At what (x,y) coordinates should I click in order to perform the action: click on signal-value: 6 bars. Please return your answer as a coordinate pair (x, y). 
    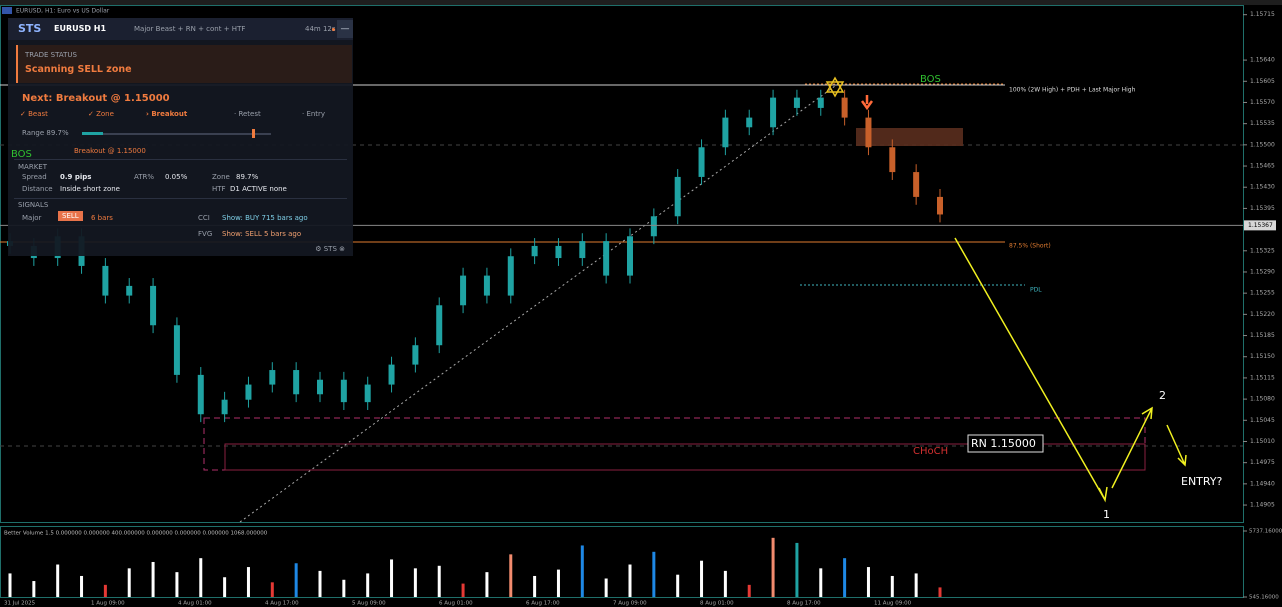
    Looking at the image, I should click on (102, 218).